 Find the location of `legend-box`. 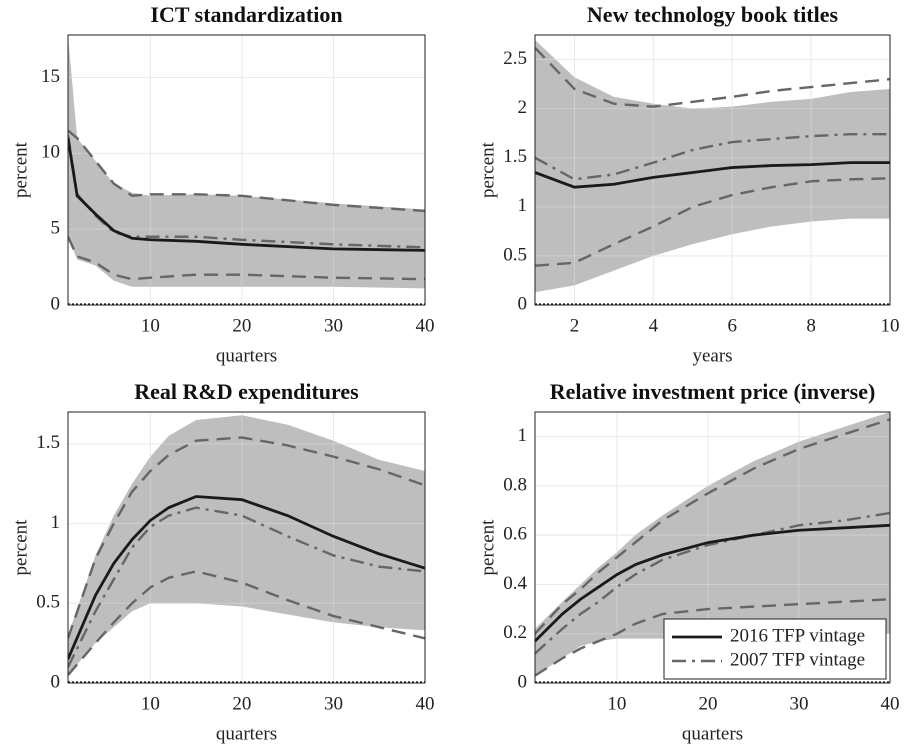

legend-box is located at coordinates (775, 649).